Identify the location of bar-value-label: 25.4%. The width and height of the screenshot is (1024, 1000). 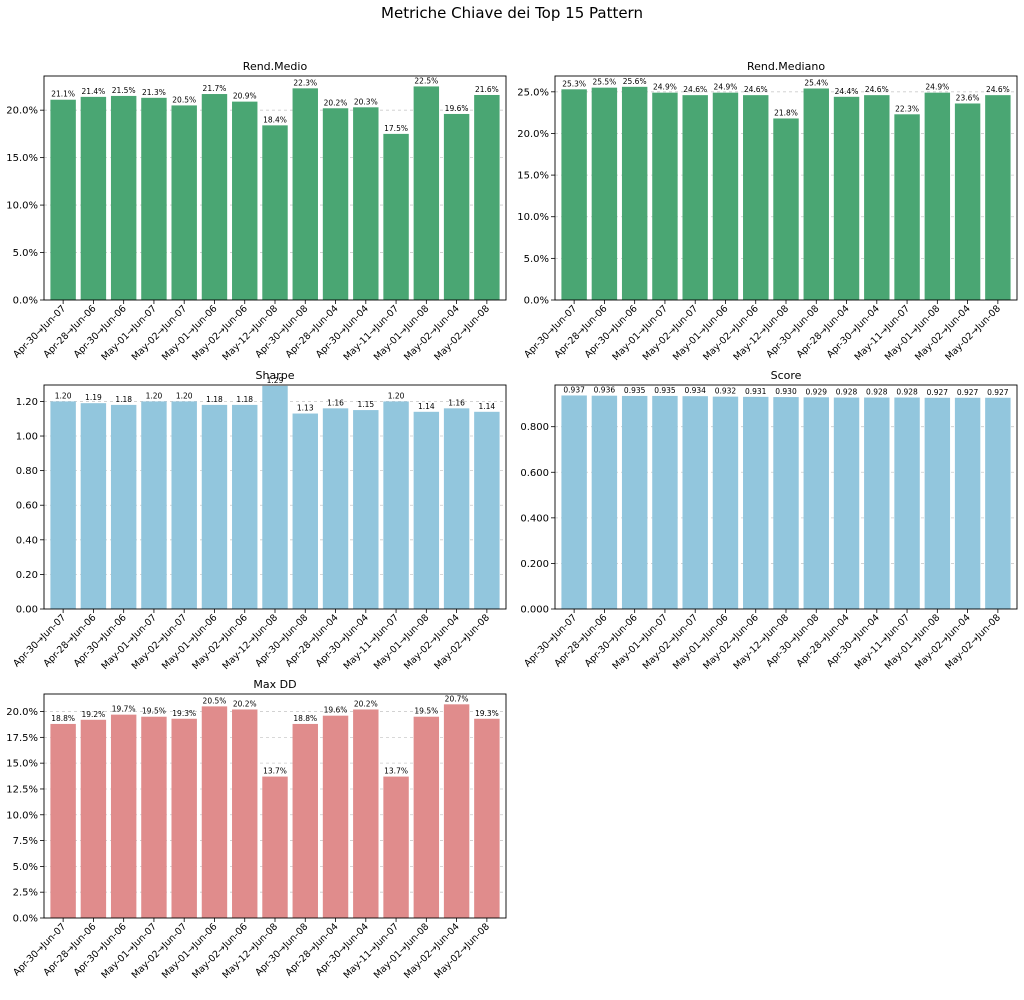
(816, 82).